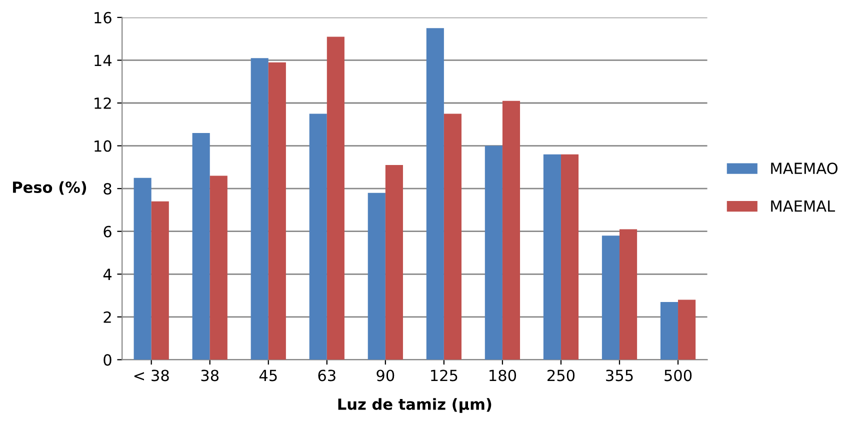  Describe the element at coordinates (444, 376) in the screenshot. I see `x-tick-label: 125` at that location.